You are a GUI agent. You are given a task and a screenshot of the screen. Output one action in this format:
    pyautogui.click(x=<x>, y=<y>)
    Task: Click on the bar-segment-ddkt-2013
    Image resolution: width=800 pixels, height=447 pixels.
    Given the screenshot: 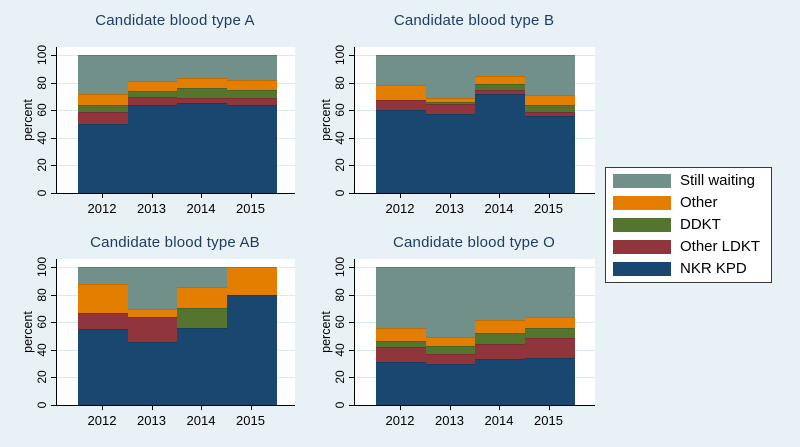 What is the action you would take?
    pyautogui.click(x=152, y=94)
    